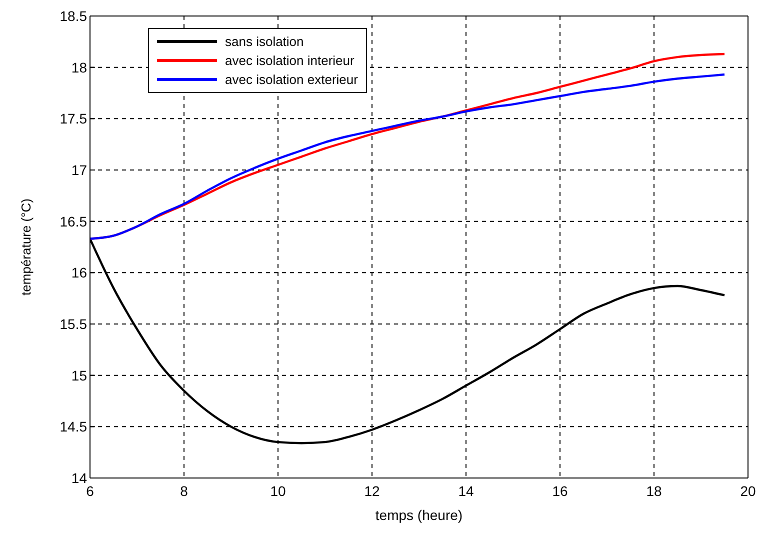 The image size is (771, 536). What do you see at coordinates (419, 515) in the screenshot?
I see `x-axis-title: temps (heure)` at bounding box center [419, 515].